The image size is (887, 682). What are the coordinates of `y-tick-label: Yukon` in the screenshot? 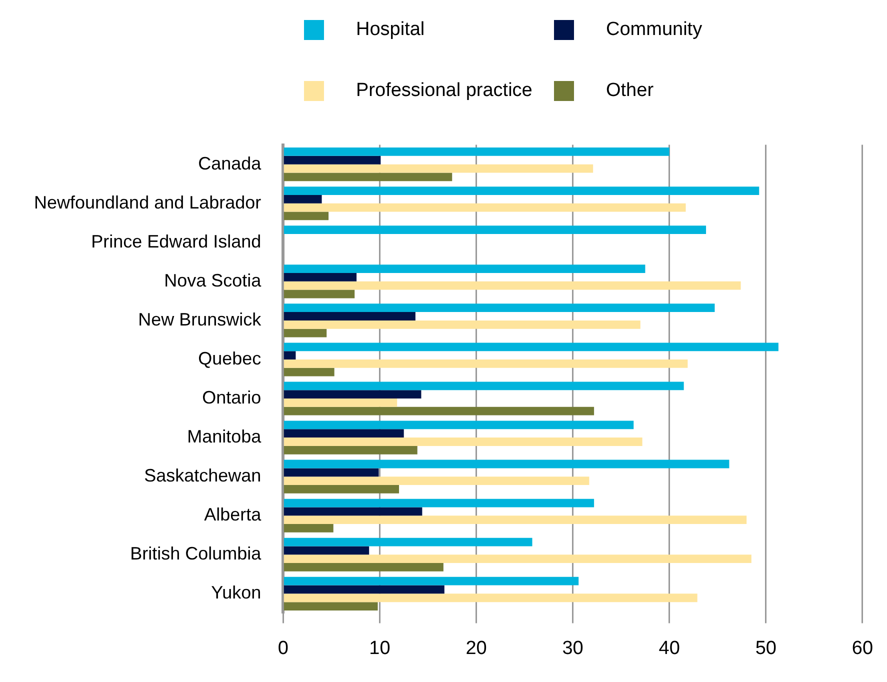 It's located at (236, 592).